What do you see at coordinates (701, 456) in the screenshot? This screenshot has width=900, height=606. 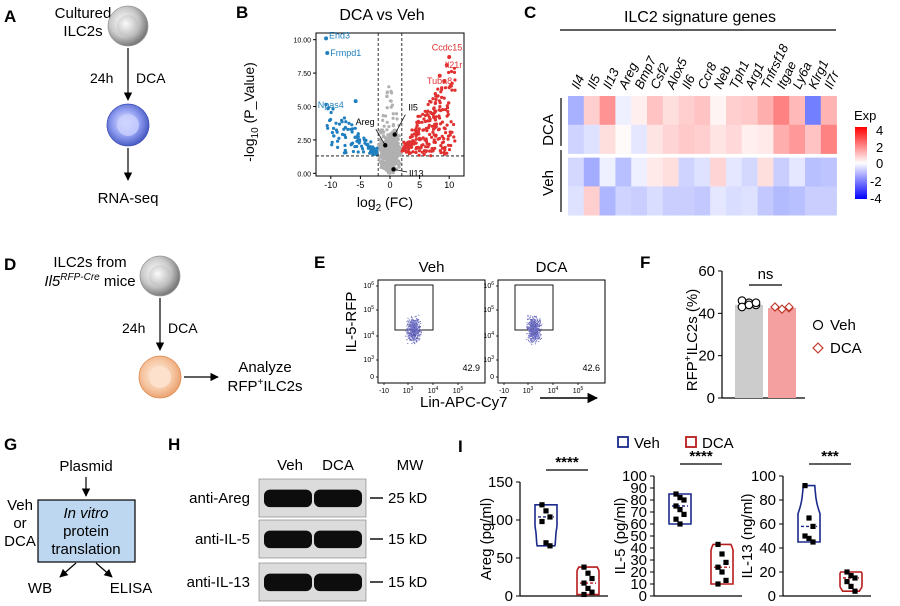 I see `i-sig-label: ****` at bounding box center [701, 456].